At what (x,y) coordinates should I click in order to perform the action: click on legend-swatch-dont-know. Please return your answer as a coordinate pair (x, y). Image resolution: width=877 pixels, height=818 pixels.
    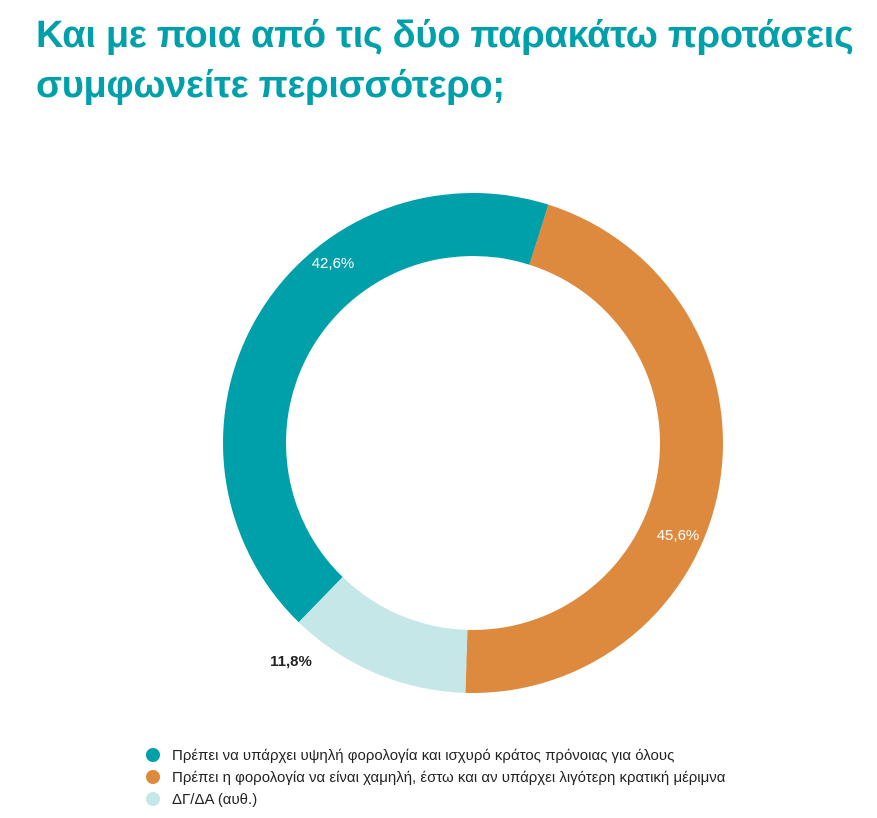
    Looking at the image, I should click on (153, 799).